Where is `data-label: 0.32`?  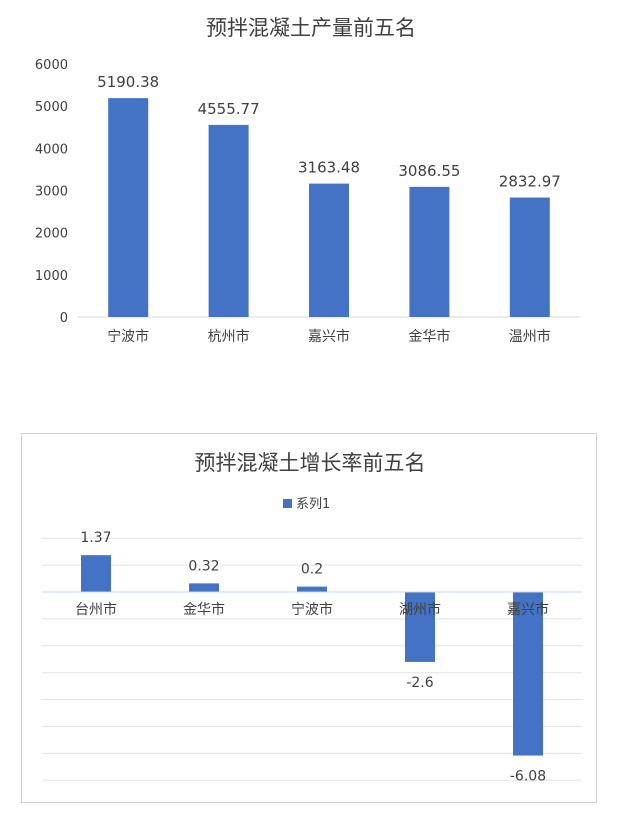 data-label: 0.32 is located at coordinates (203, 566).